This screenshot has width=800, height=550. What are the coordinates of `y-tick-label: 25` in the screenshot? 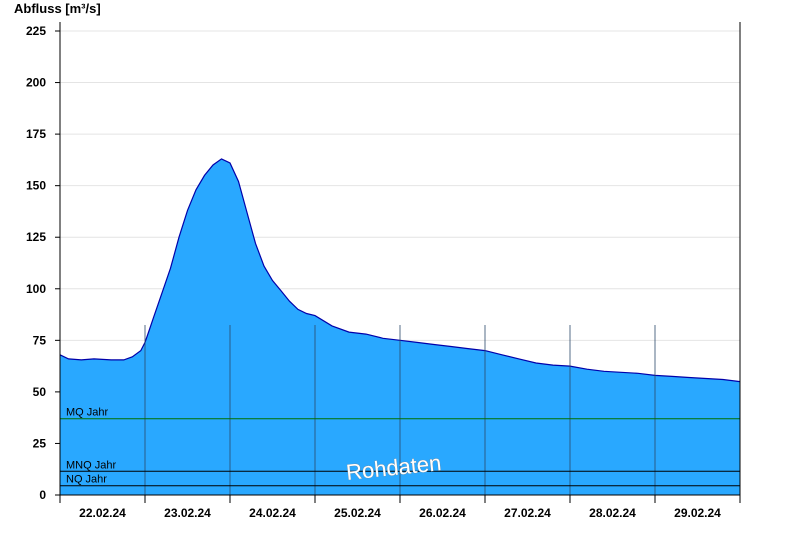 It's located at (40, 443).